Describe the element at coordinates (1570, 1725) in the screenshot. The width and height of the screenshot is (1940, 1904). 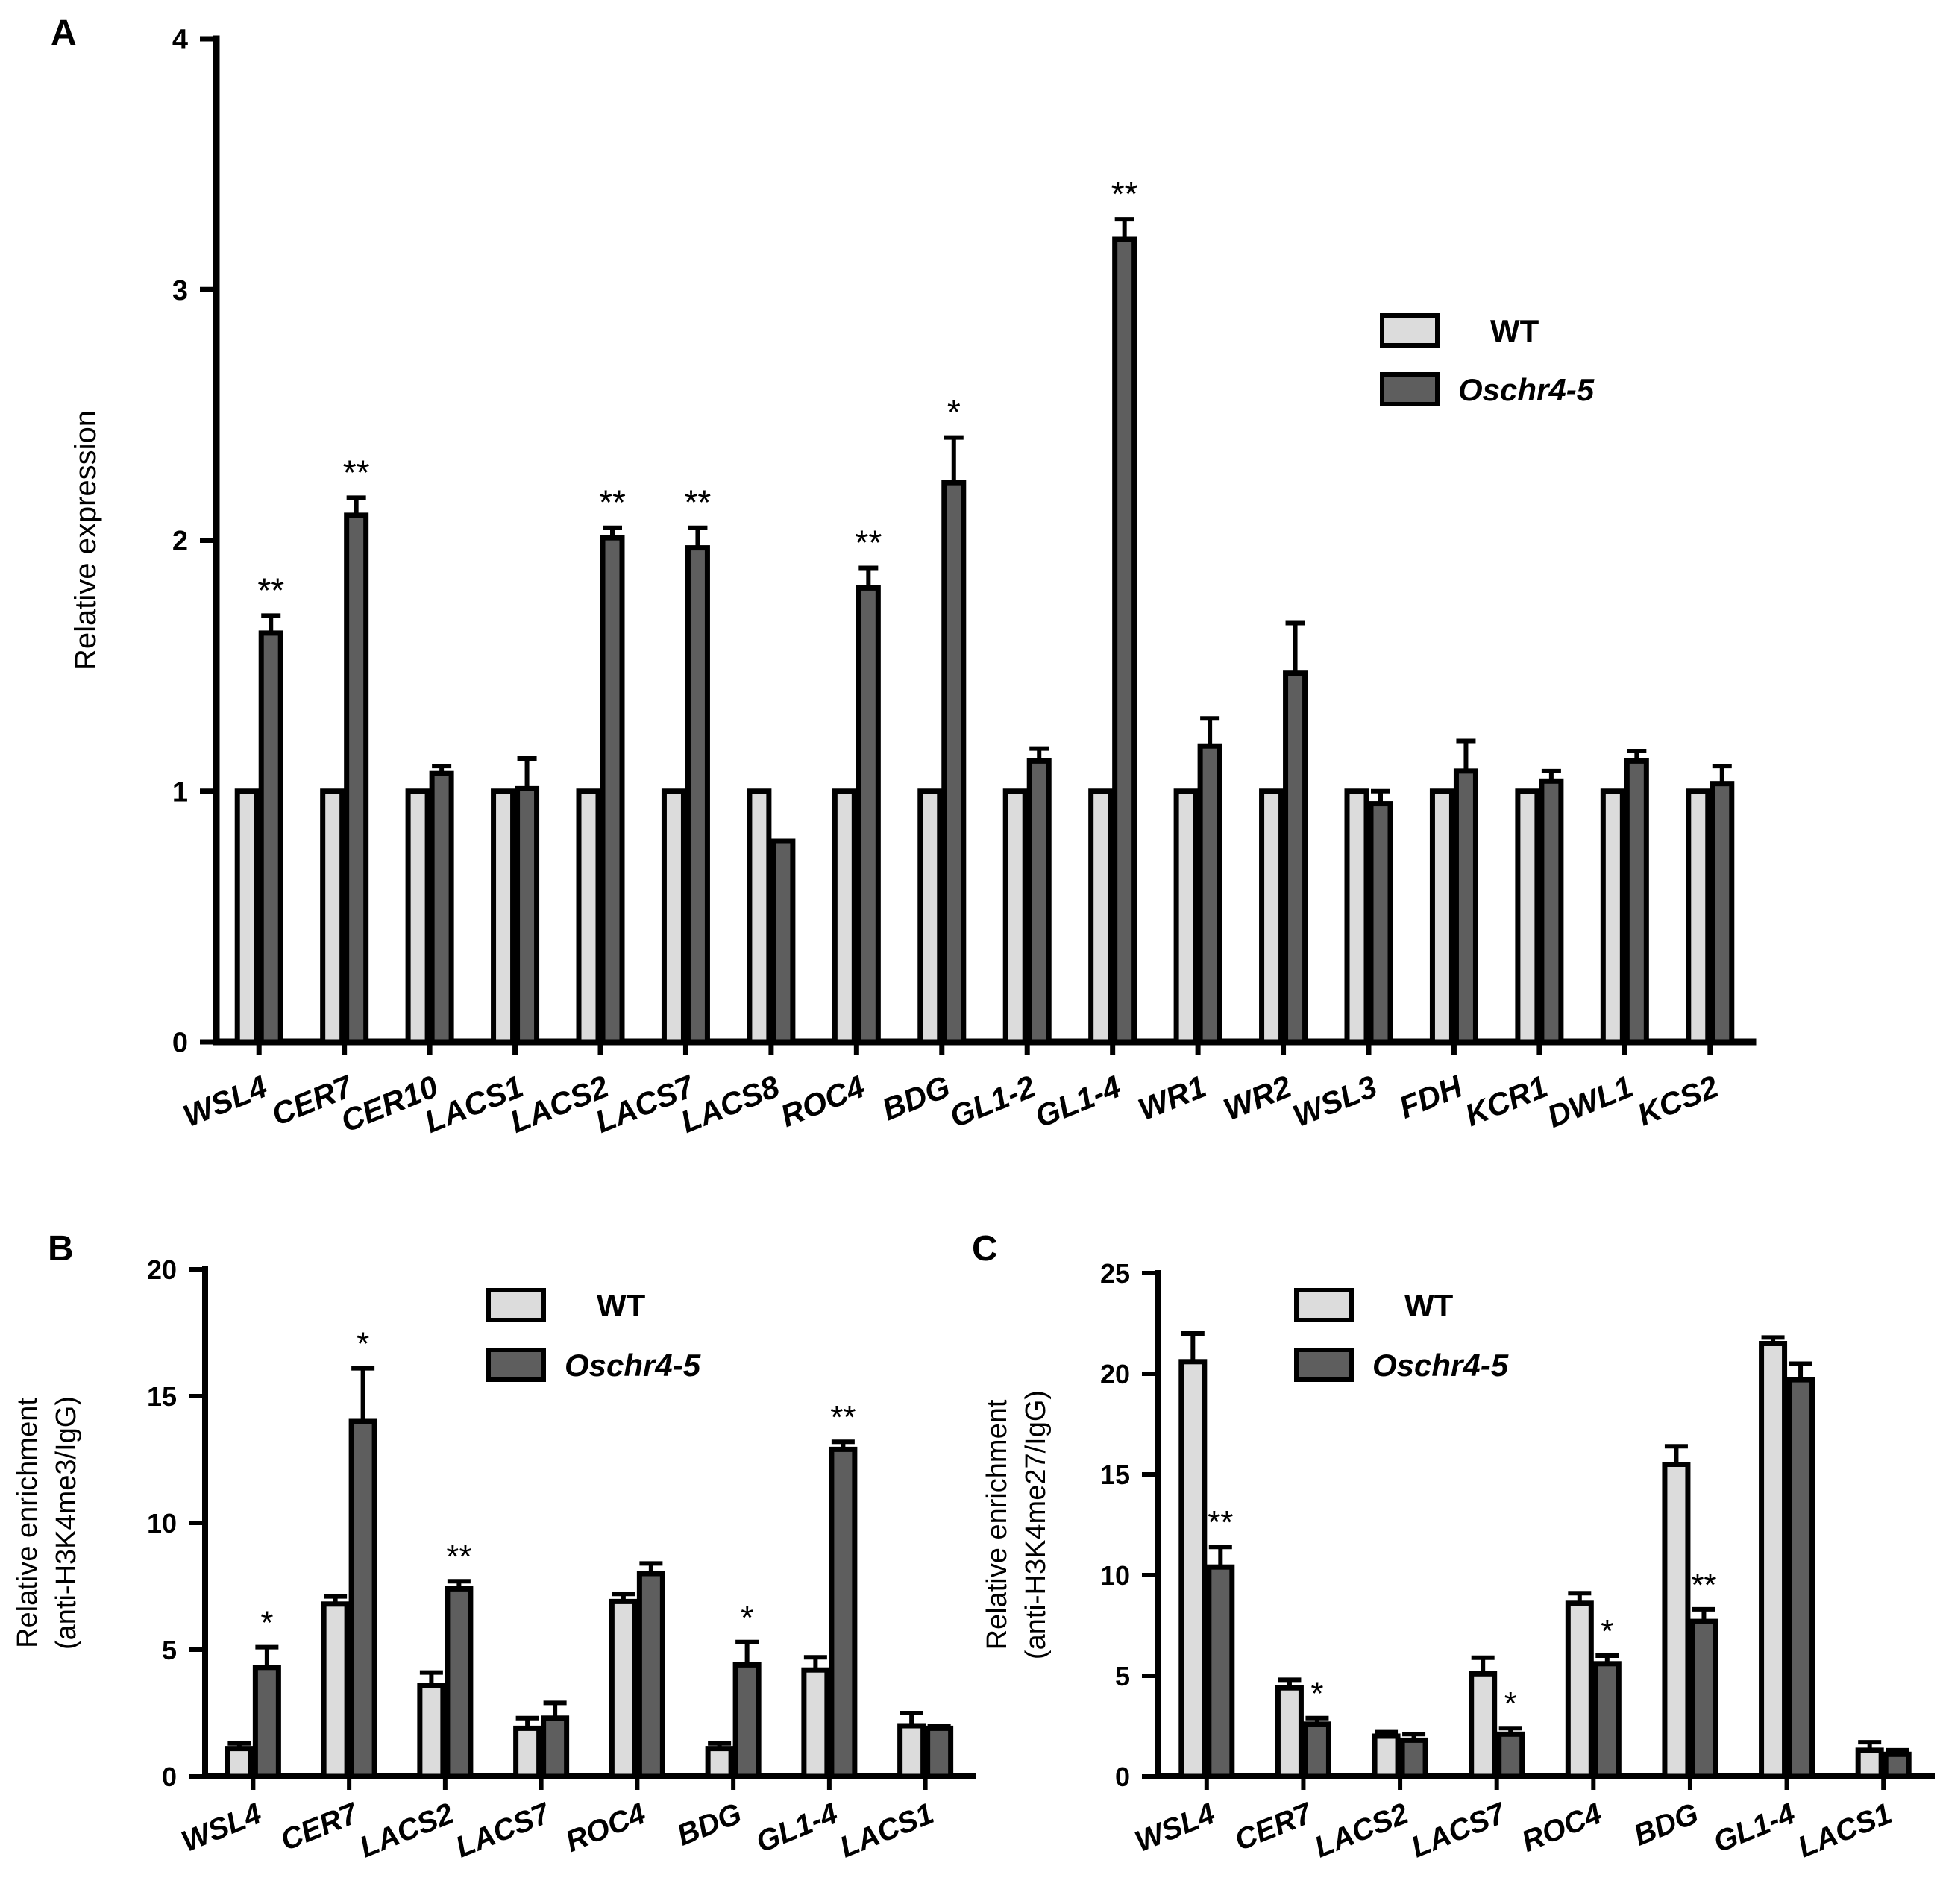
I see `bar-group-roc4: * ROC4` at that location.